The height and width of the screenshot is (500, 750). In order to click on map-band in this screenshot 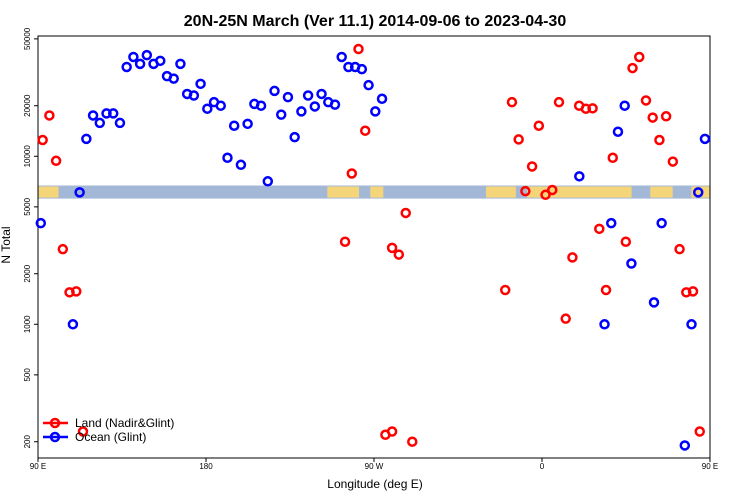, I will do `click(374, 192)`.